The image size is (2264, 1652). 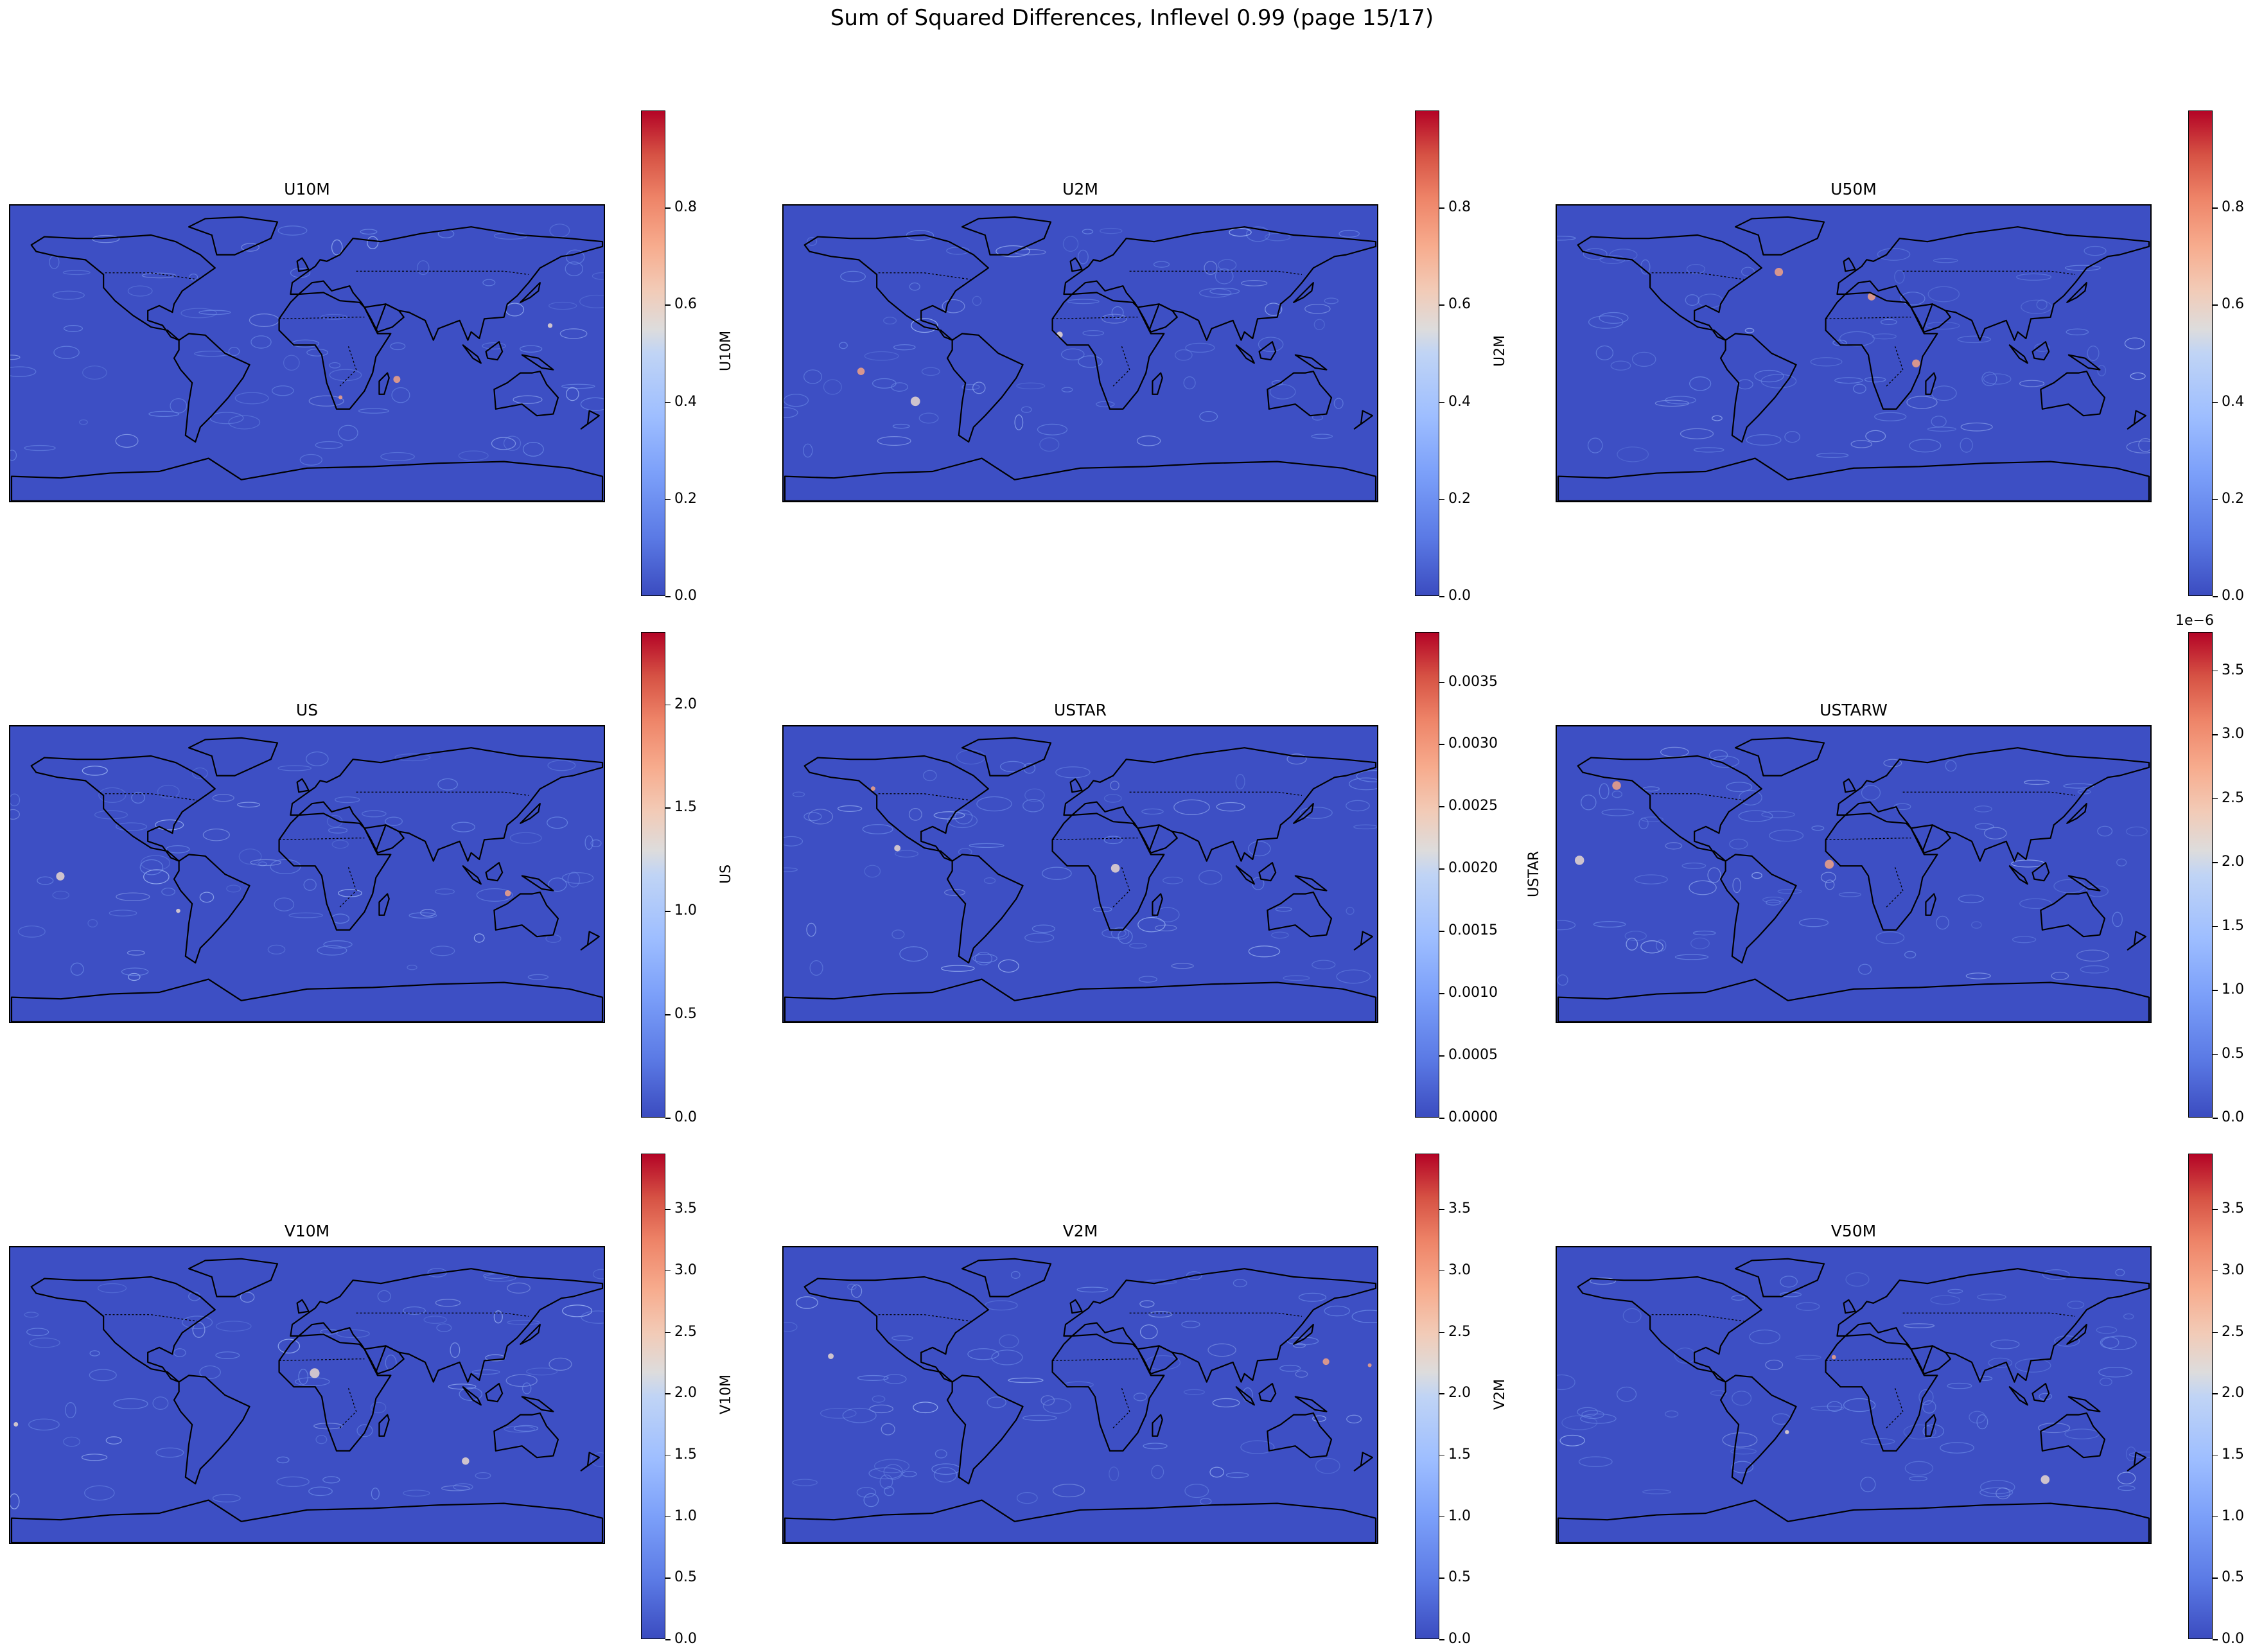 What do you see at coordinates (2233, 1269) in the screenshot?
I see `colorbar-tick-label: 3.0` at bounding box center [2233, 1269].